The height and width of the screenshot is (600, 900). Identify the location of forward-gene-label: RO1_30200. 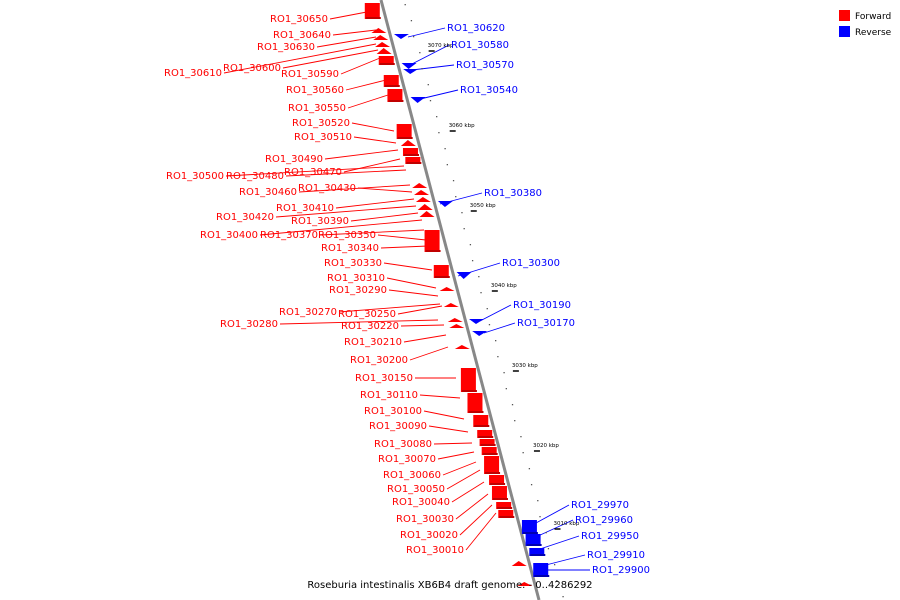
(379, 360).